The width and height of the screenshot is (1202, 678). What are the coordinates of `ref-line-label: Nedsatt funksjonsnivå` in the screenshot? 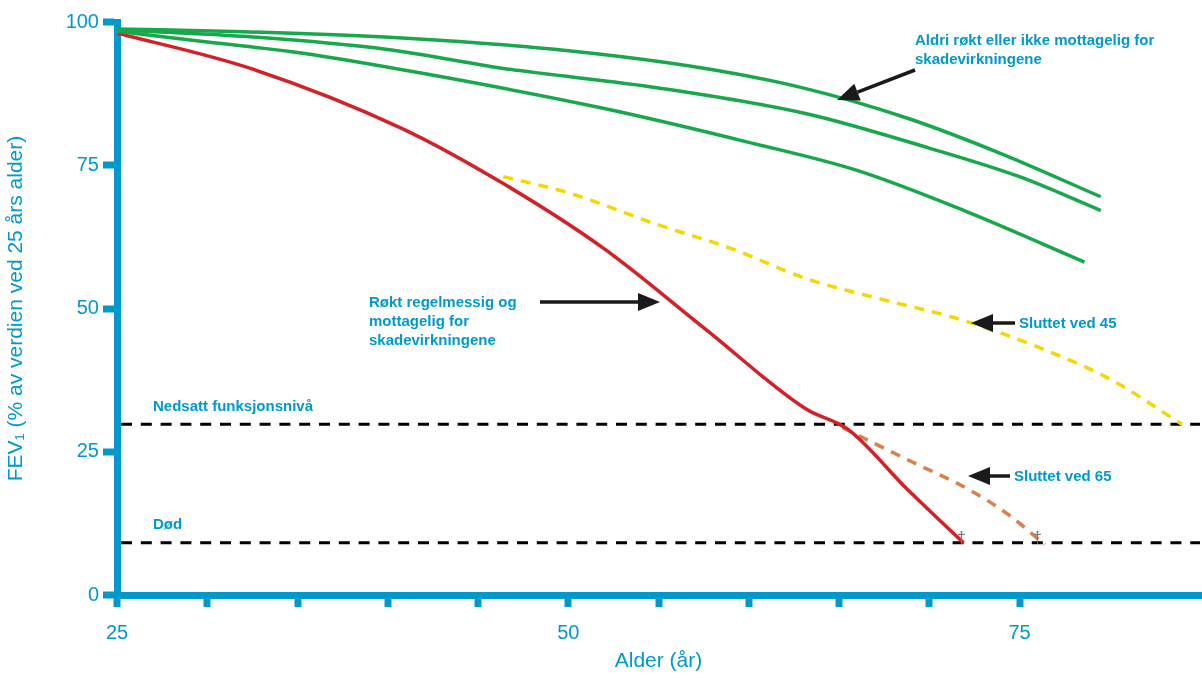 It's located at (233, 405).